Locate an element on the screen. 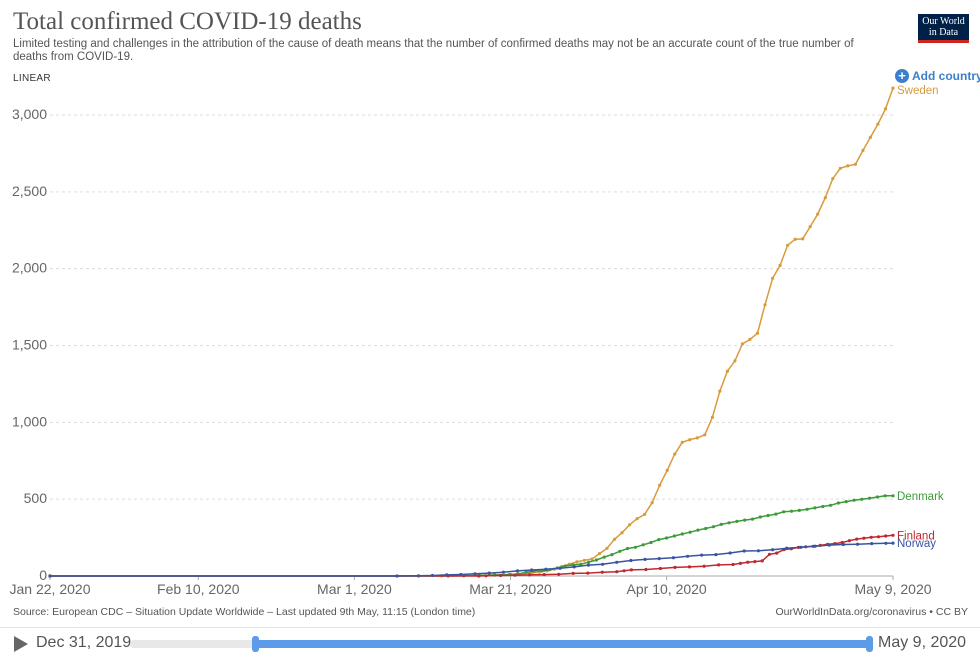 This screenshot has width=980, height=657. series-line-norway is located at coordinates (472, 559).